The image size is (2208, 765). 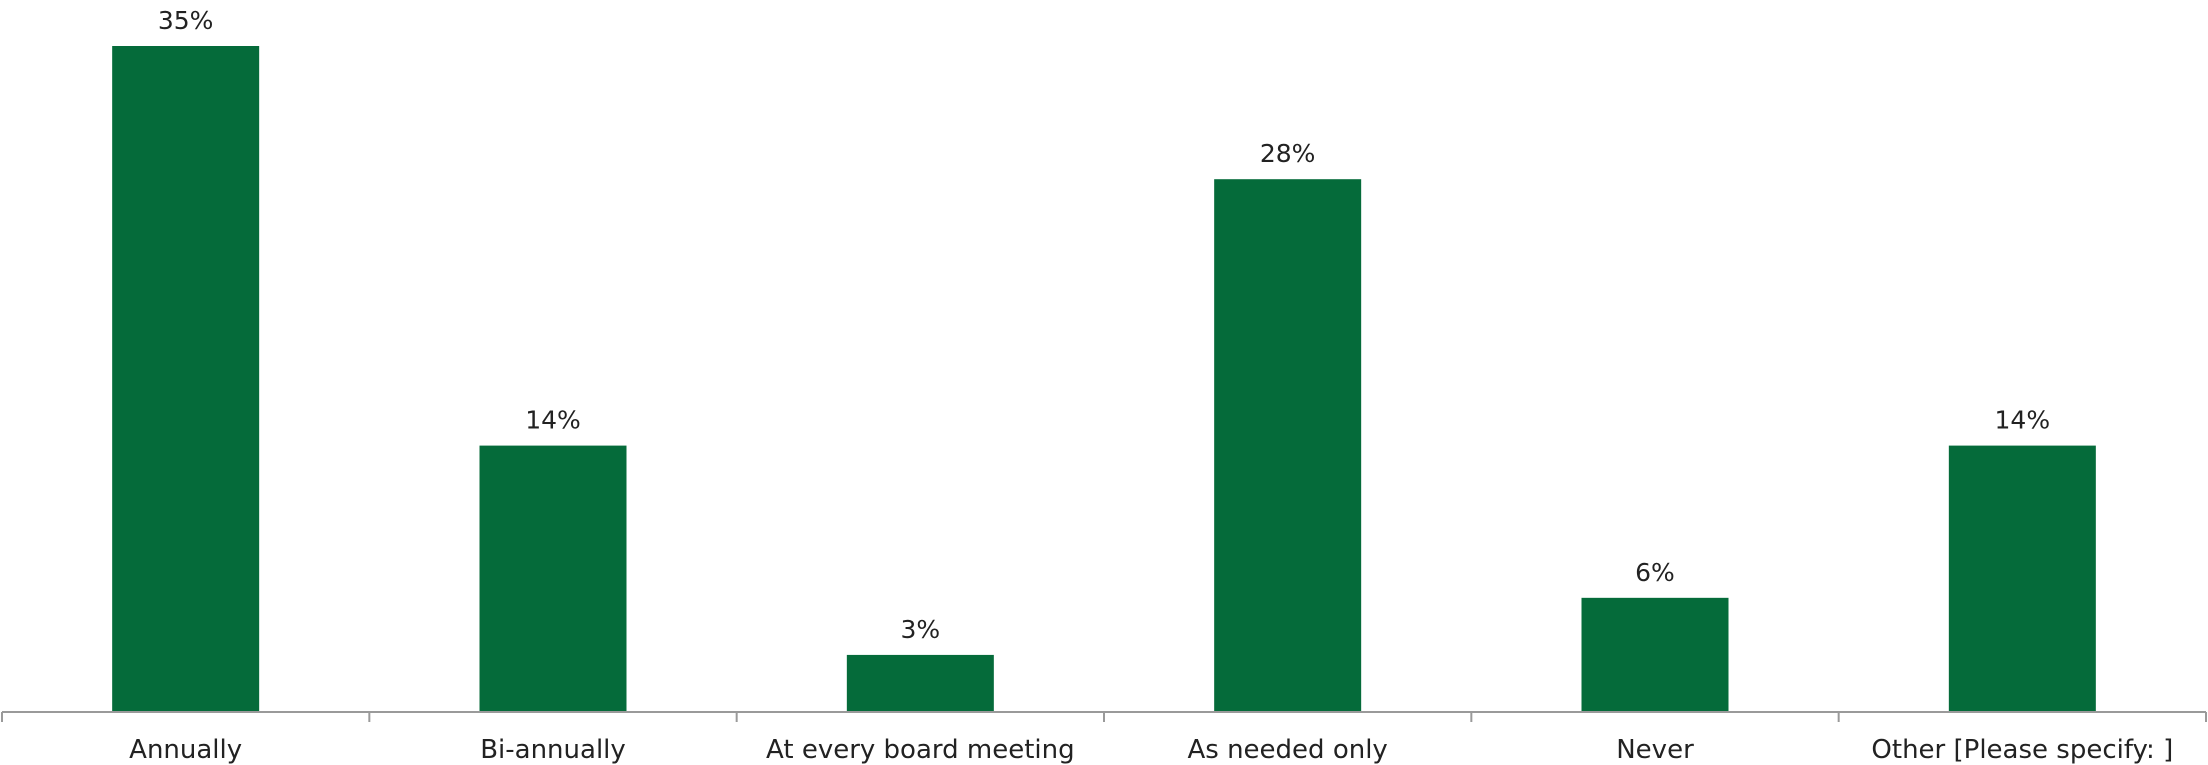 I want to click on bar-value-label: 35%, so click(x=186, y=20).